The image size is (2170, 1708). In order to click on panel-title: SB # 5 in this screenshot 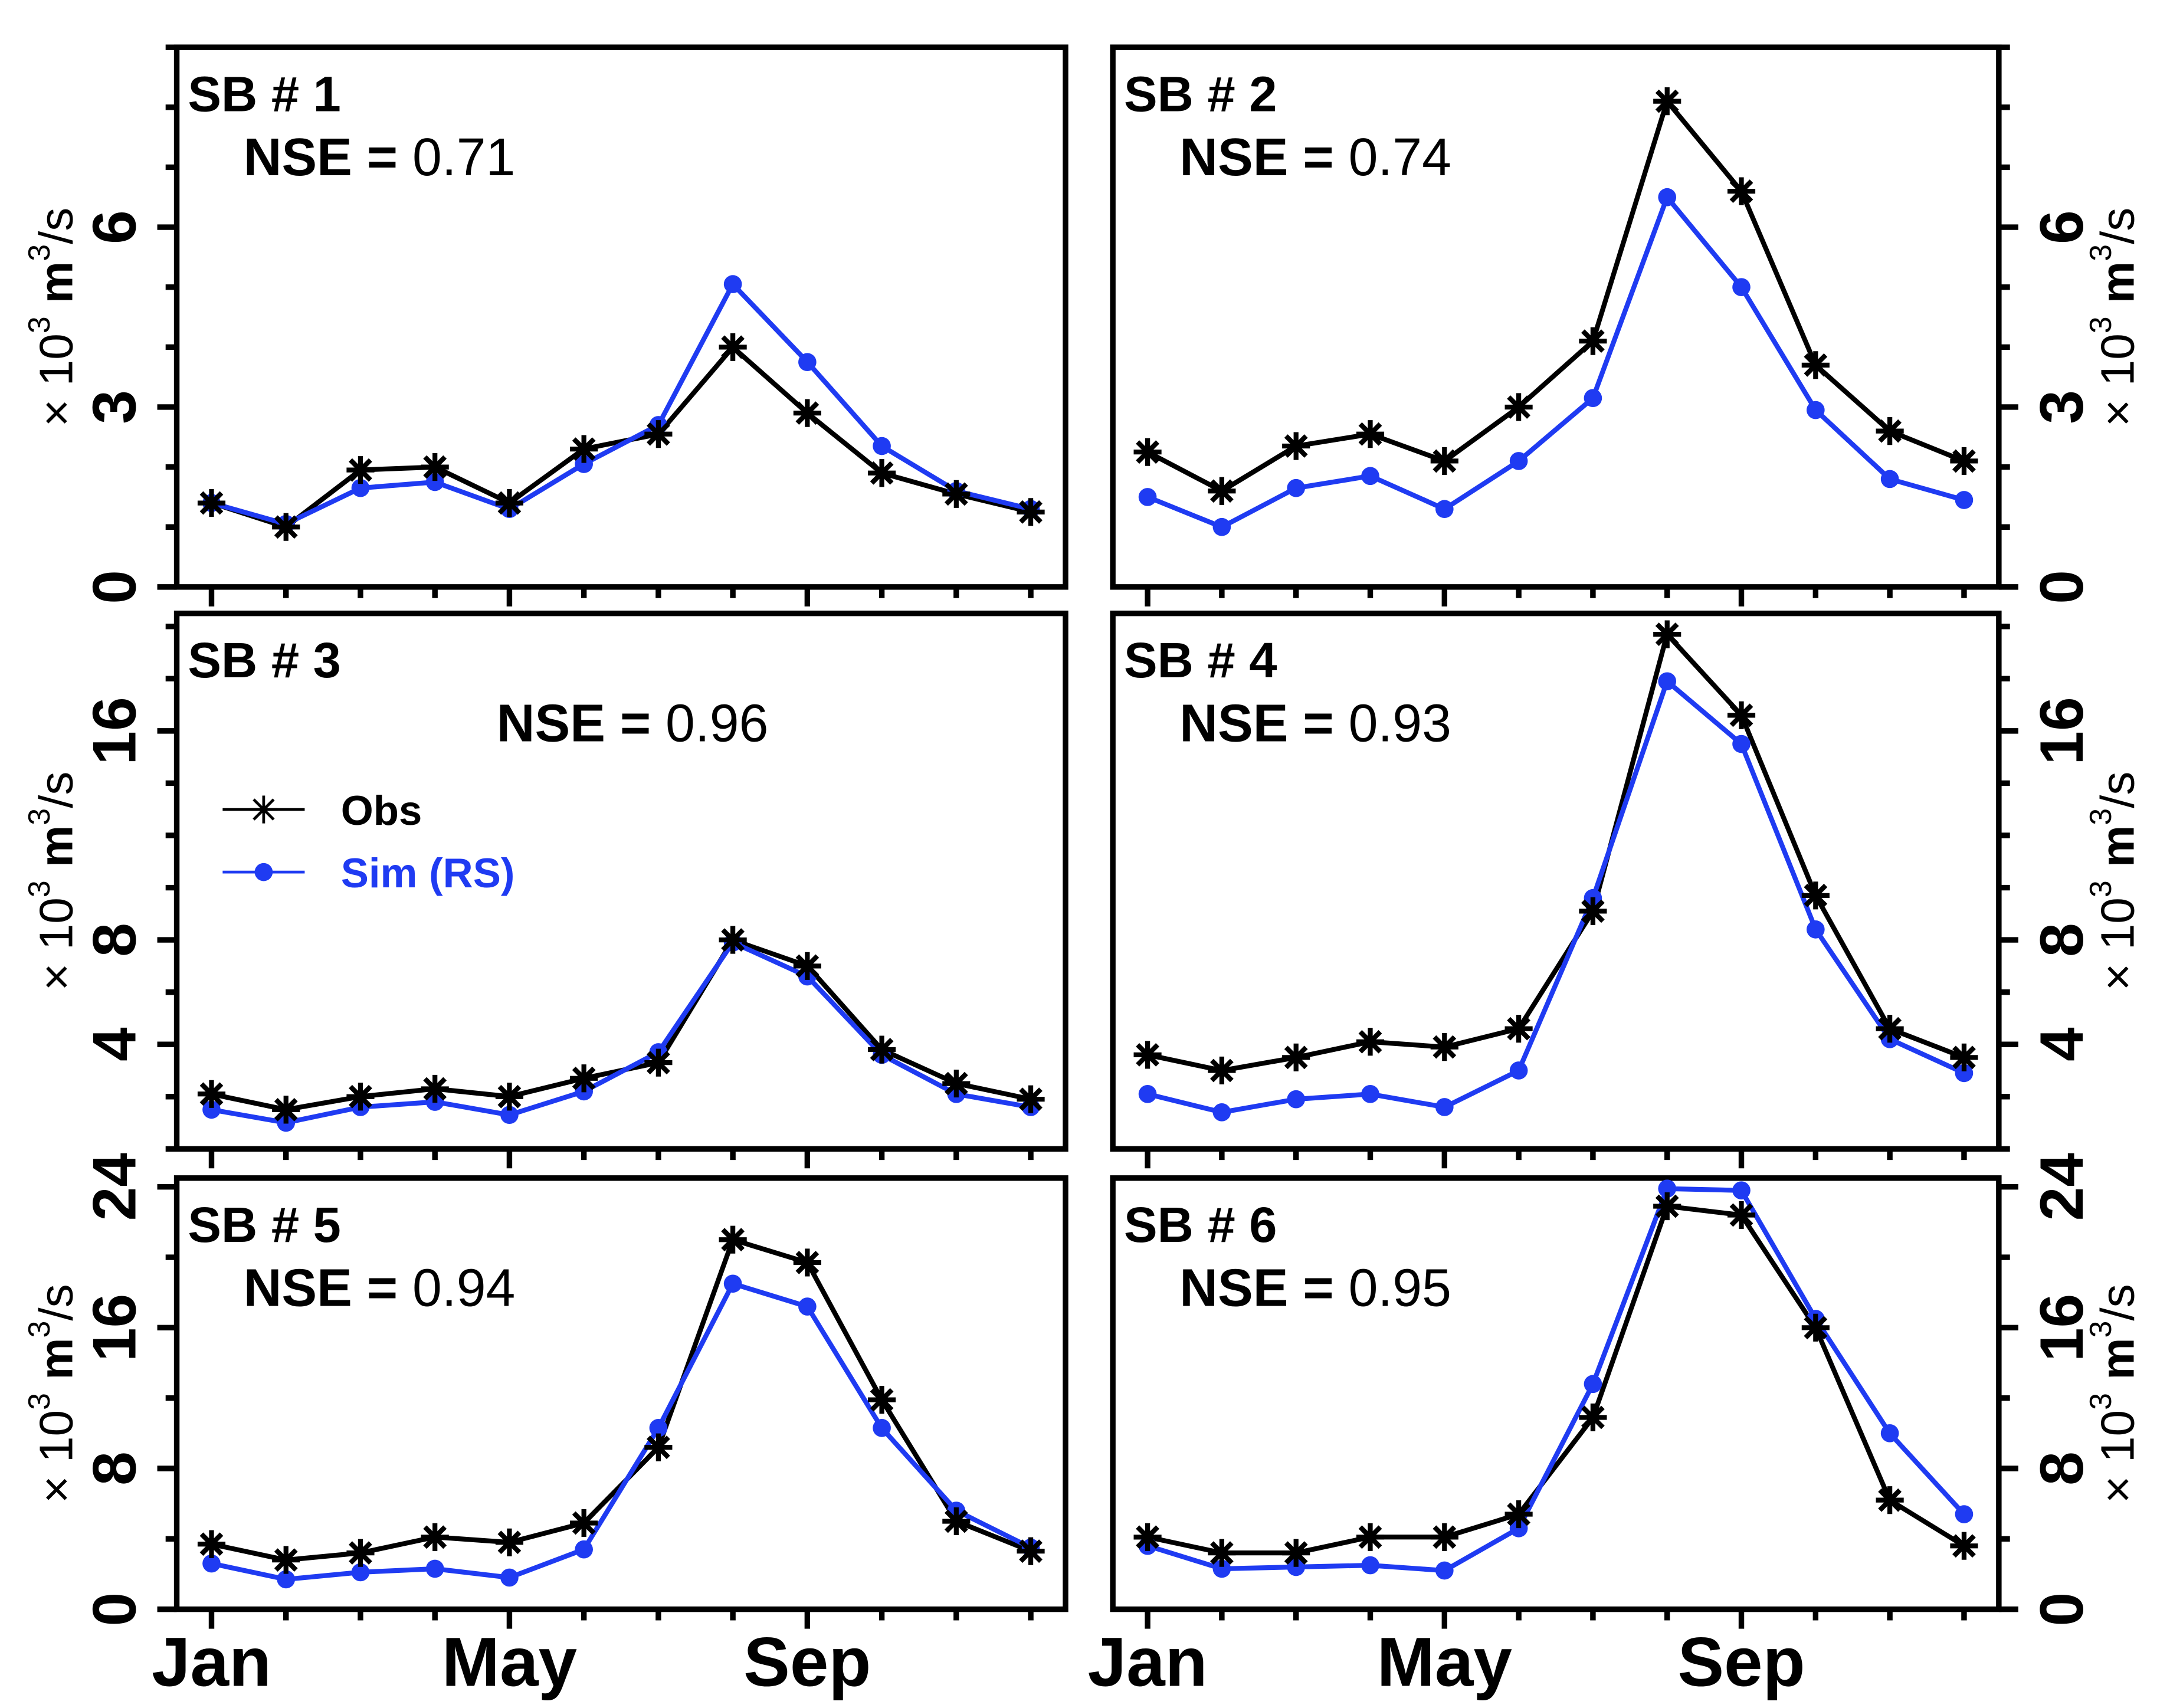, I will do `click(264, 1224)`.